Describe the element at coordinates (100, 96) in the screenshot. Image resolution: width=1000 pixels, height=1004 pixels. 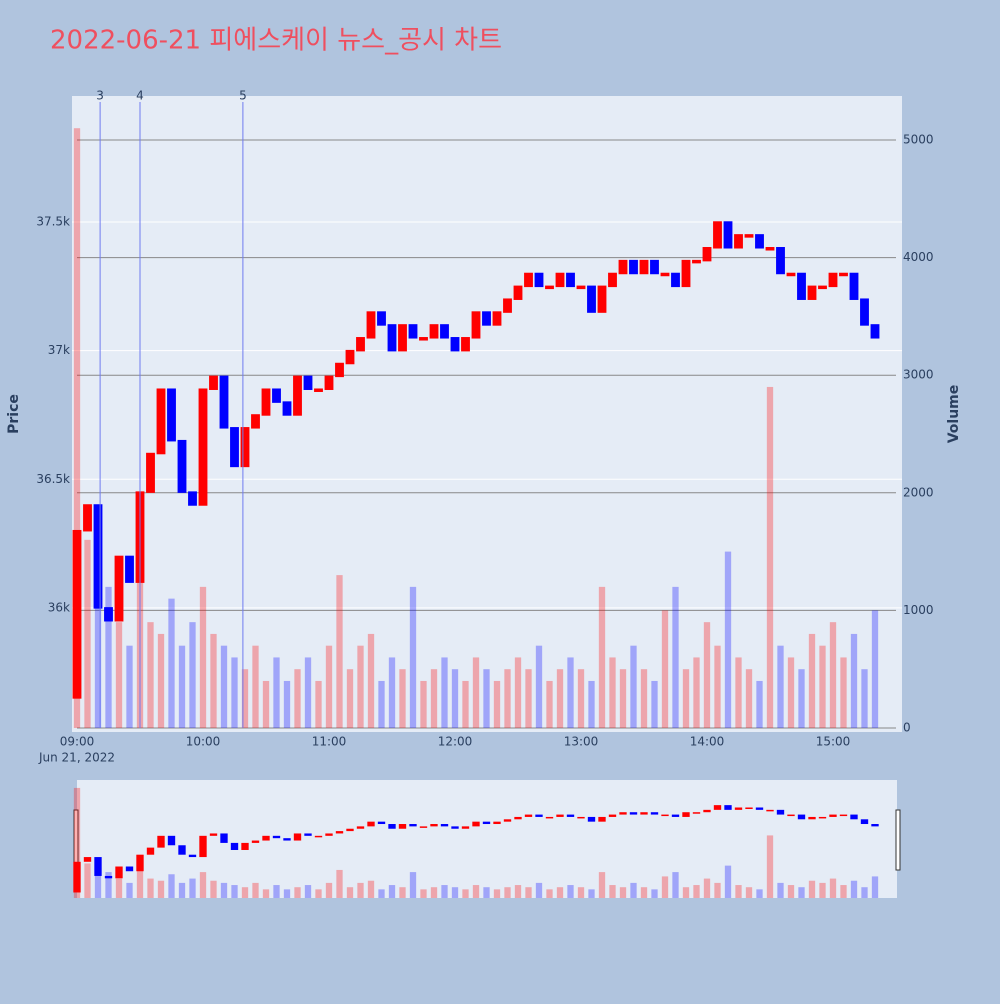
I see `event-label: 3` at that location.